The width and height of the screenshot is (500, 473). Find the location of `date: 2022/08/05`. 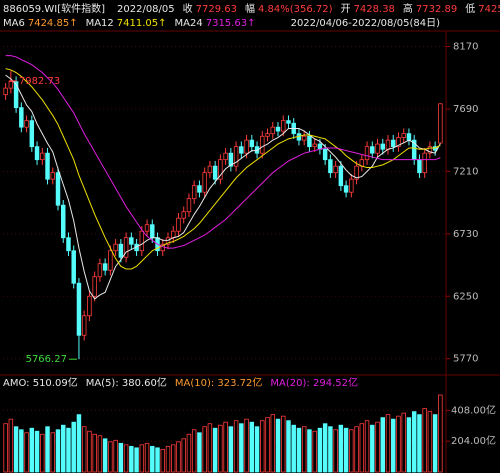

date: 2022/08/05 is located at coordinates (146, 9).